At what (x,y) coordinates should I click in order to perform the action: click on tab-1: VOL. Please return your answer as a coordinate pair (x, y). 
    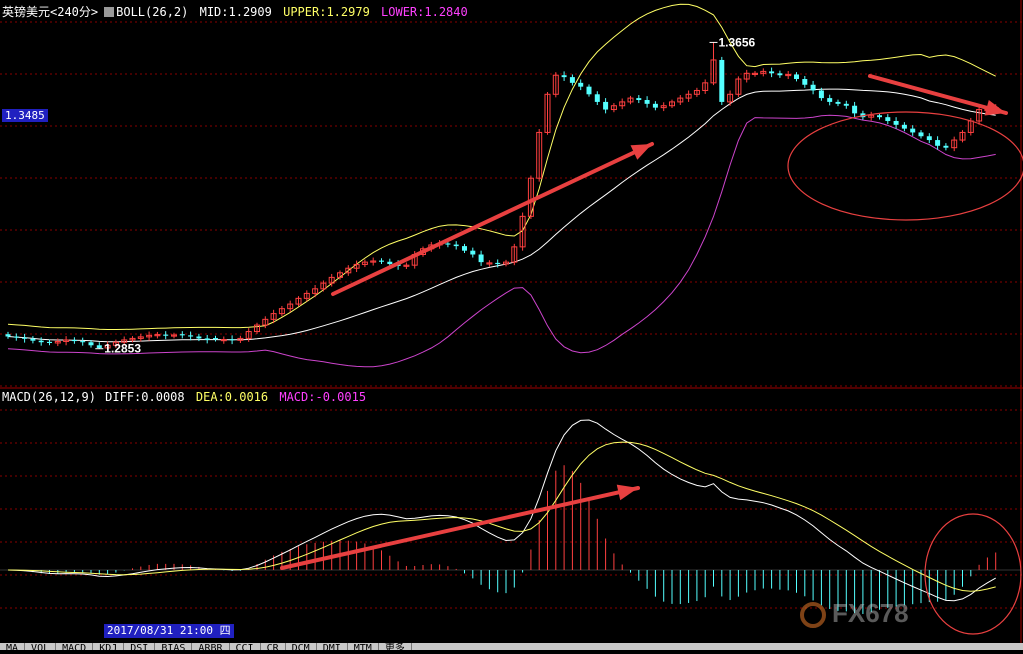
    Looking at the image, I should click on (41, 646).